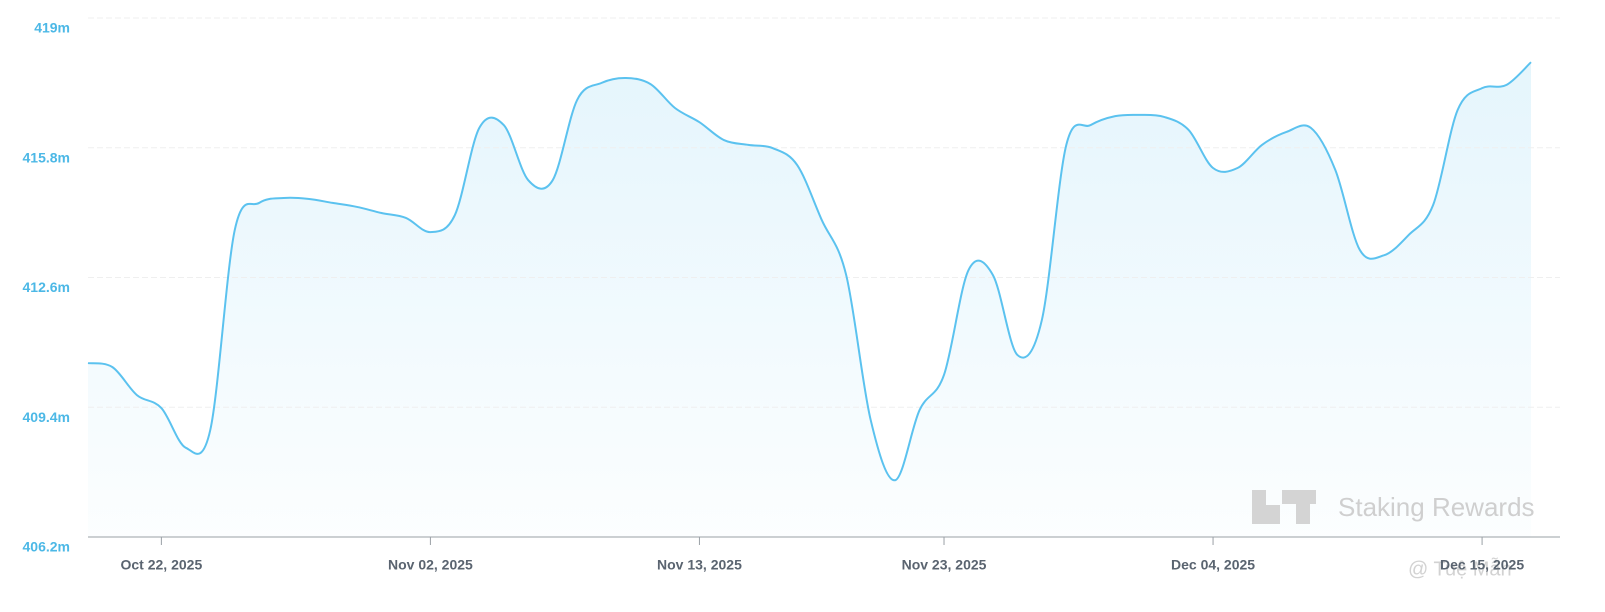 The height and width of the screenshot is (612, 1605). Describe the element at coordinates (46, 287) in the screenshot. I see `y-tick-label: 412.6m` at that location.